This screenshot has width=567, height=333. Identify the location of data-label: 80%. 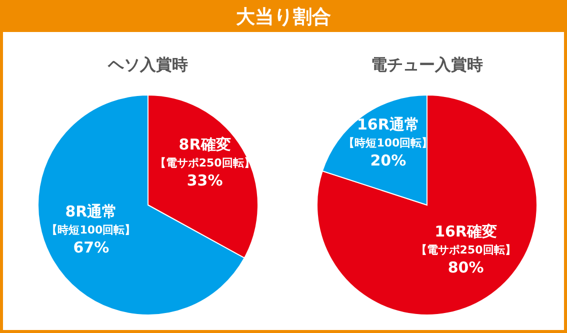
(466, 267).